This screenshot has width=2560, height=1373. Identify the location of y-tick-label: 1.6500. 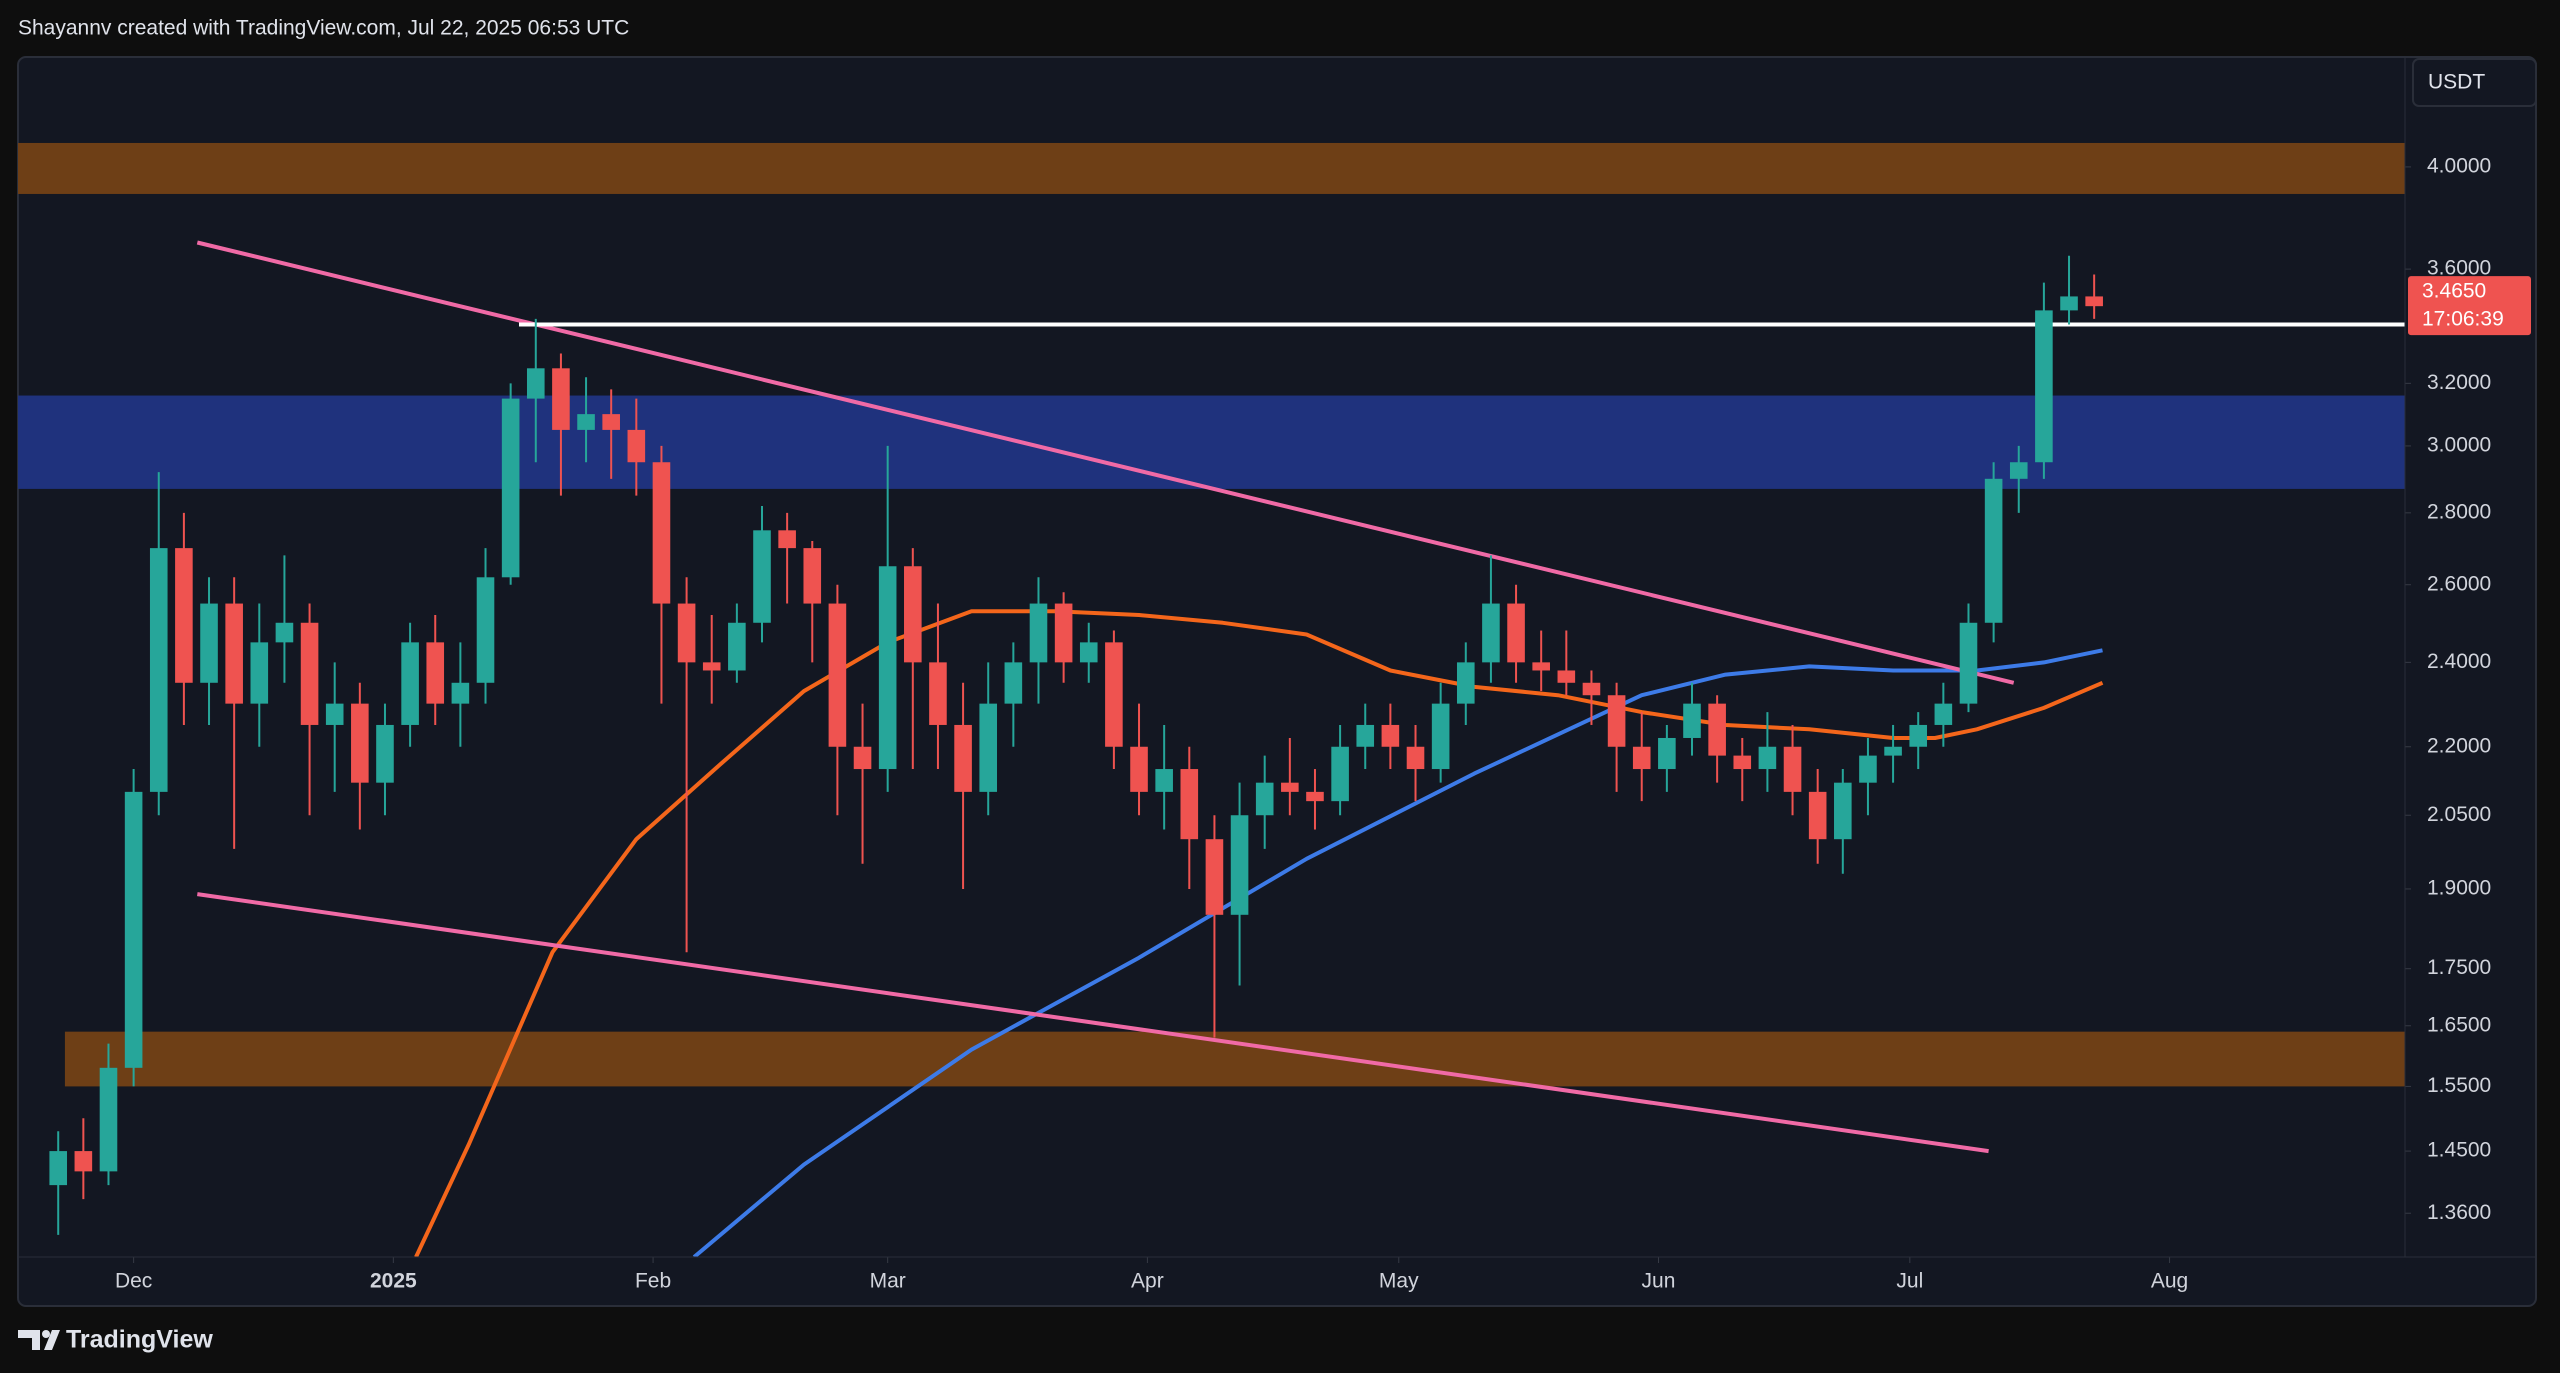
(2459, 1024).